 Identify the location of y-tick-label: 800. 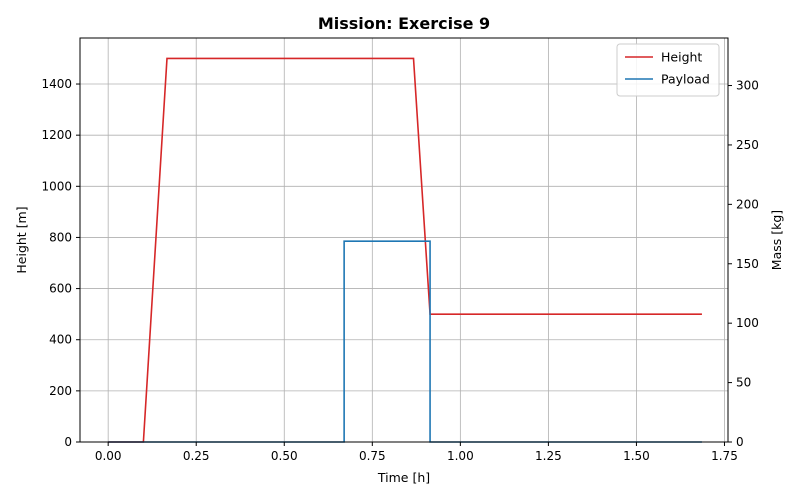
(60, 237).